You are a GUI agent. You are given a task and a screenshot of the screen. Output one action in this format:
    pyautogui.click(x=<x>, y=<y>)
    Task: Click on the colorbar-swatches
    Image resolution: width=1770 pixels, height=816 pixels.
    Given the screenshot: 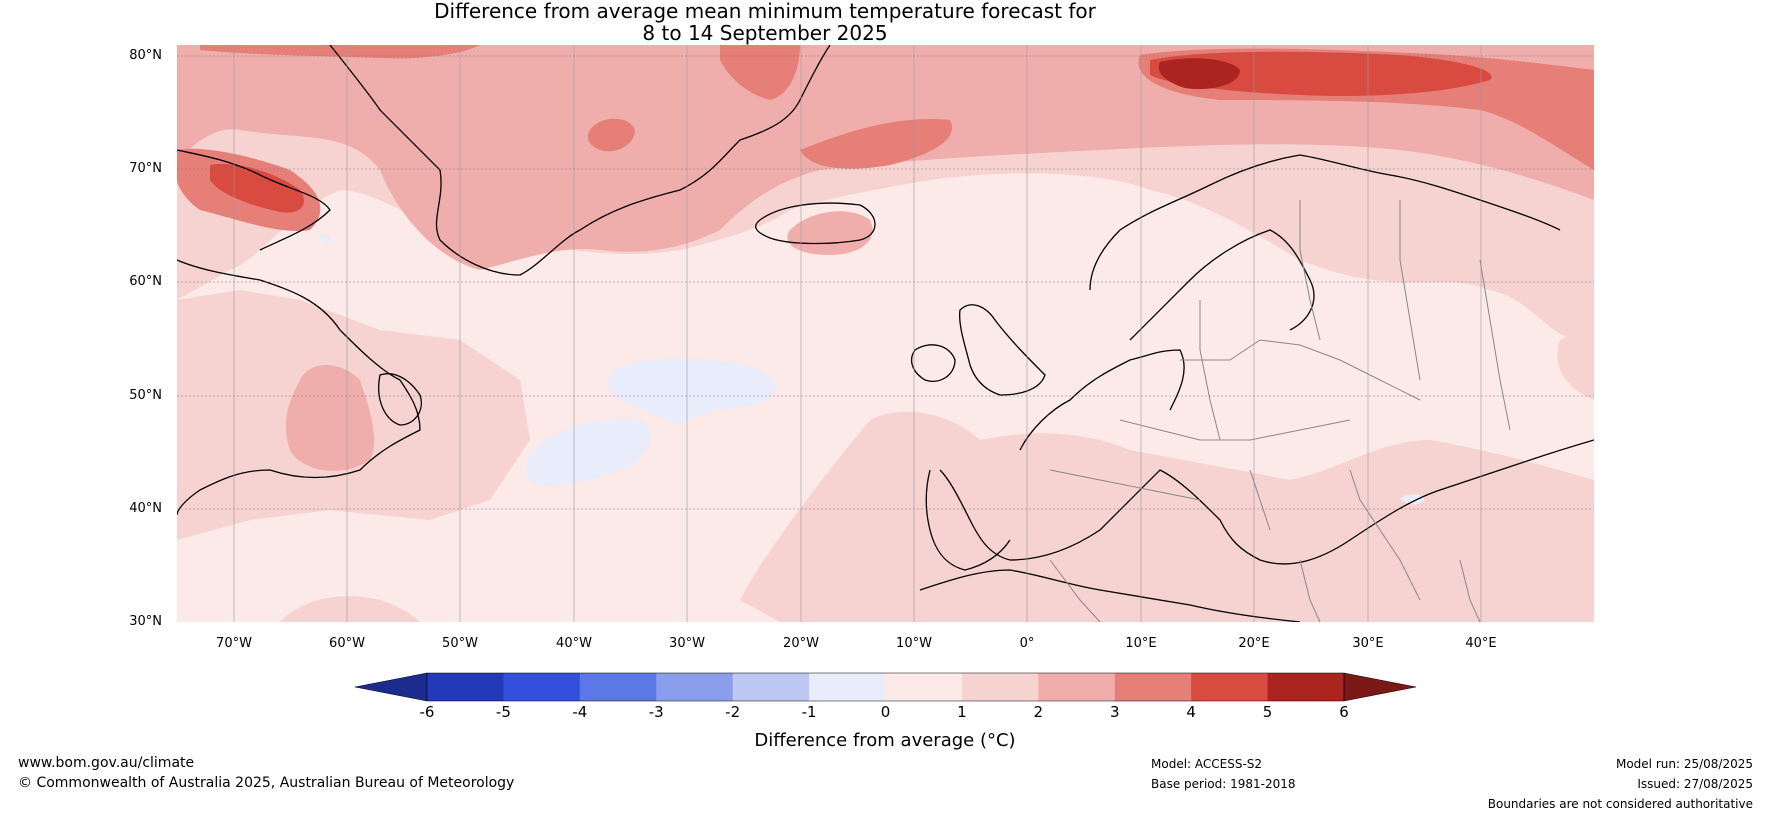 What is the action you would take?
    pyautogui.click(x=885, y=687)
    